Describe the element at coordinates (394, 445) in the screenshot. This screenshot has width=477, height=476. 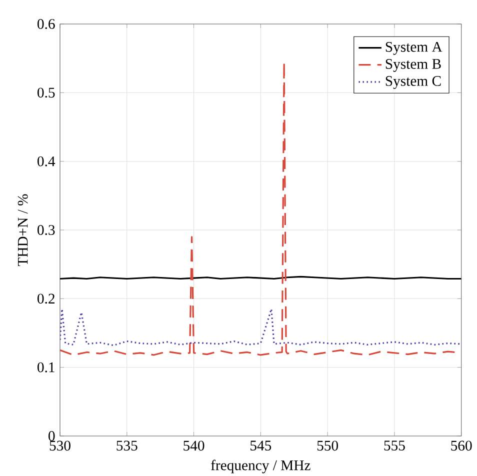
I see `x-tick-label: 555` at that location.